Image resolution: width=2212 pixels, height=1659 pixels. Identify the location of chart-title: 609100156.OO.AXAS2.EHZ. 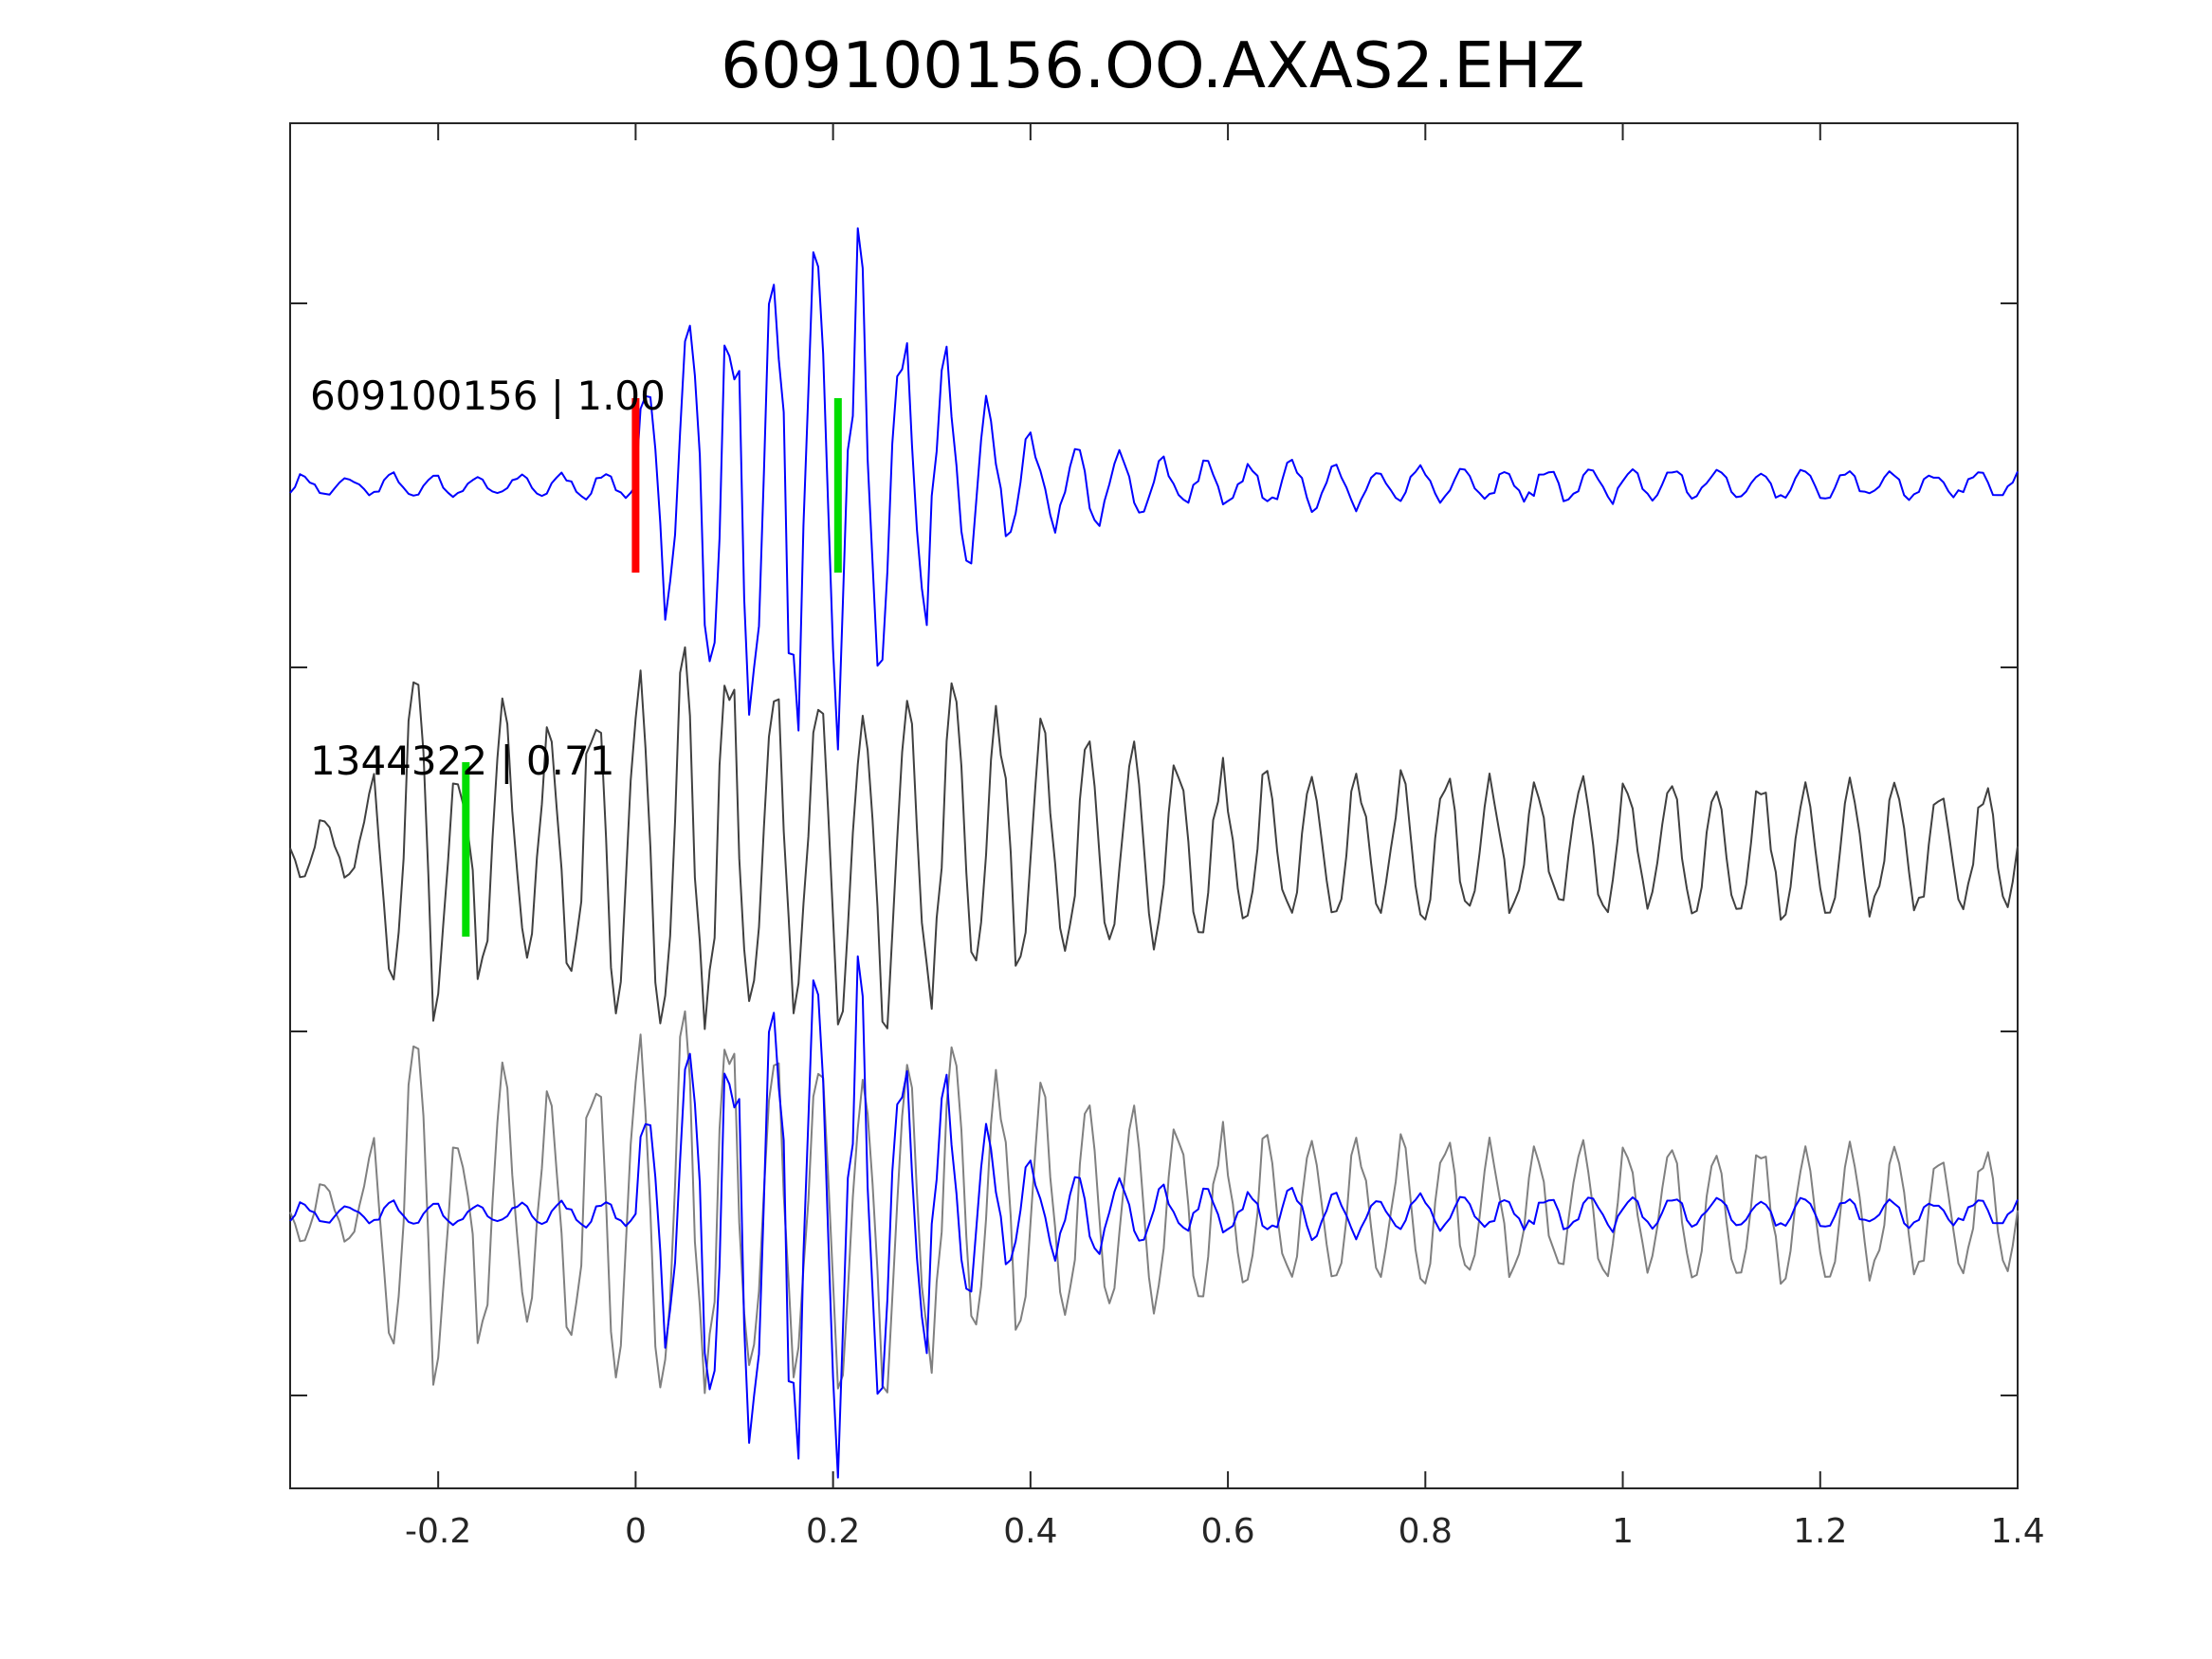
(1153, 65).